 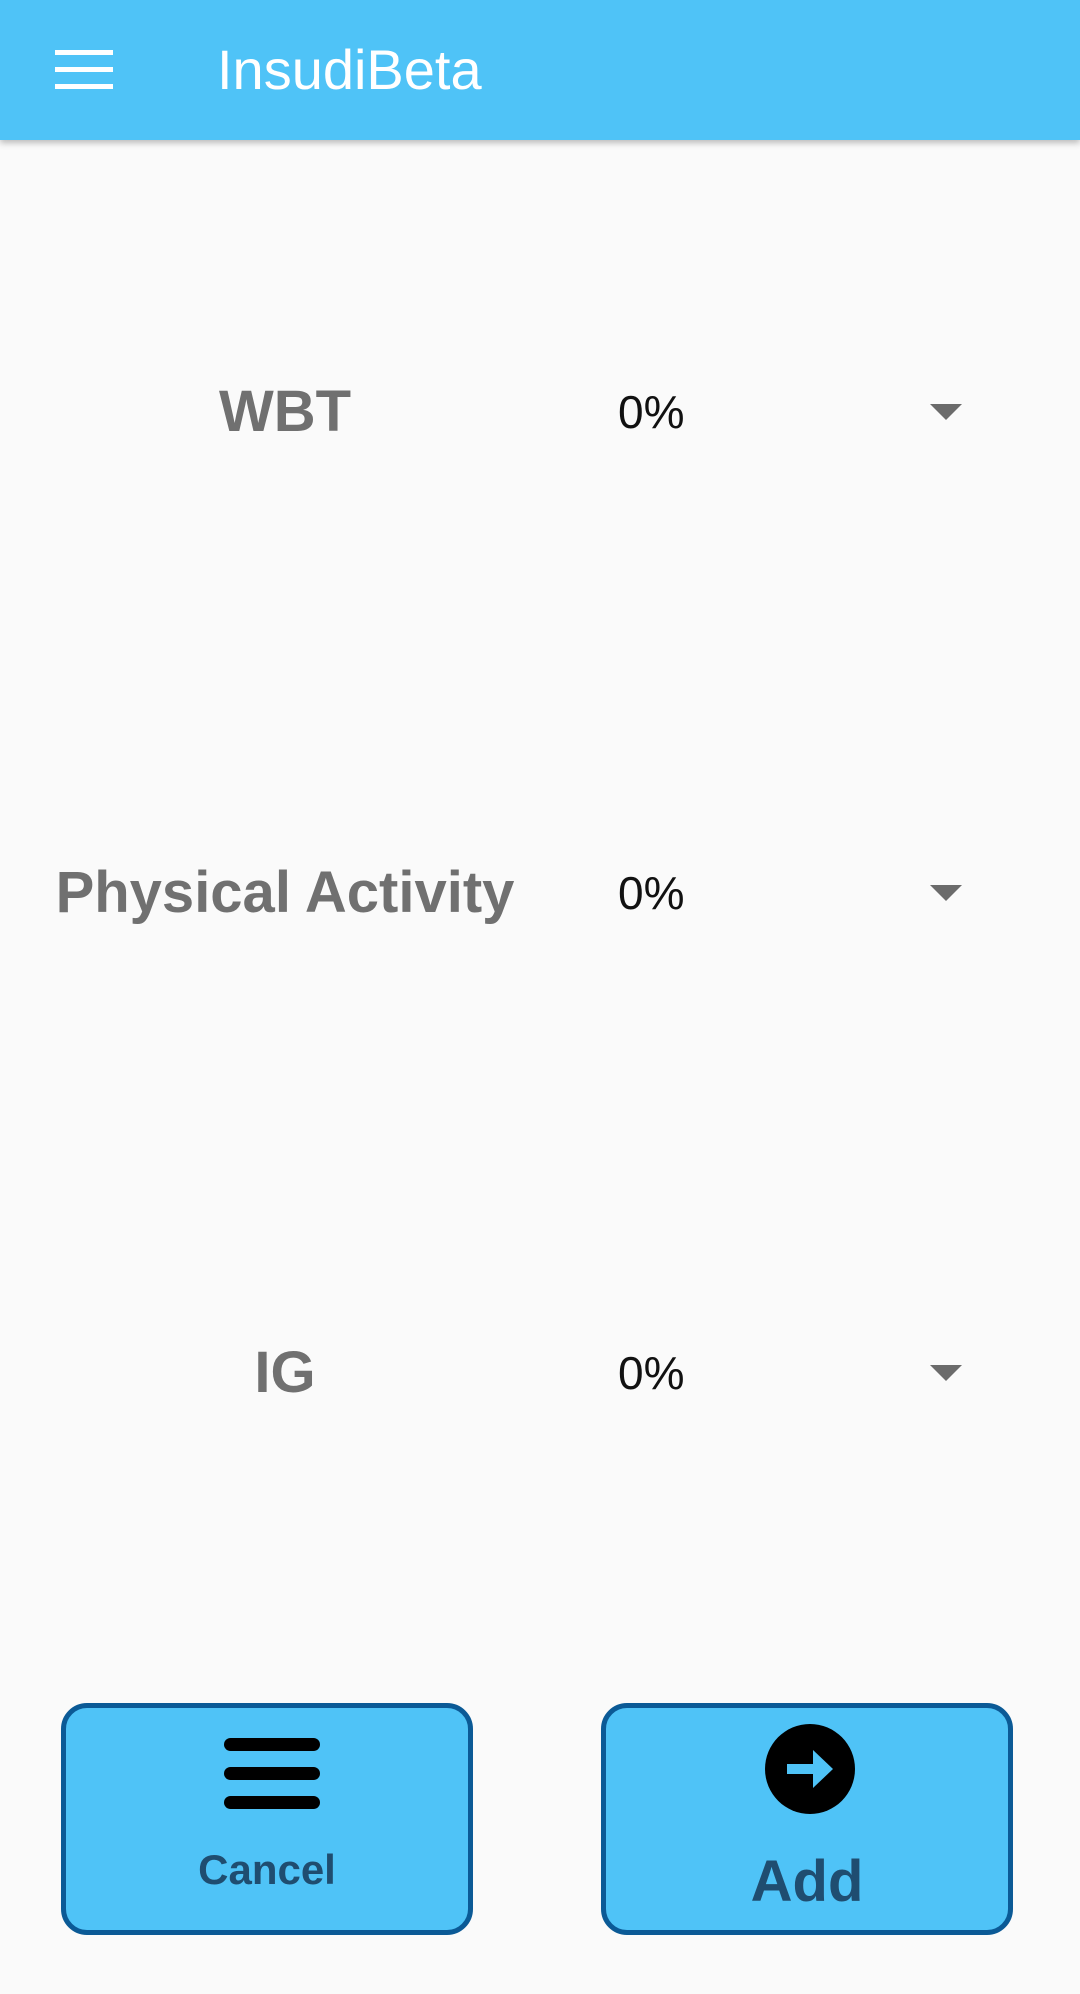 What do you see at coordinates (540, 412) in the screenshot?
I see `wbt-row: WBT 0%` at bounding box center [540, 412].